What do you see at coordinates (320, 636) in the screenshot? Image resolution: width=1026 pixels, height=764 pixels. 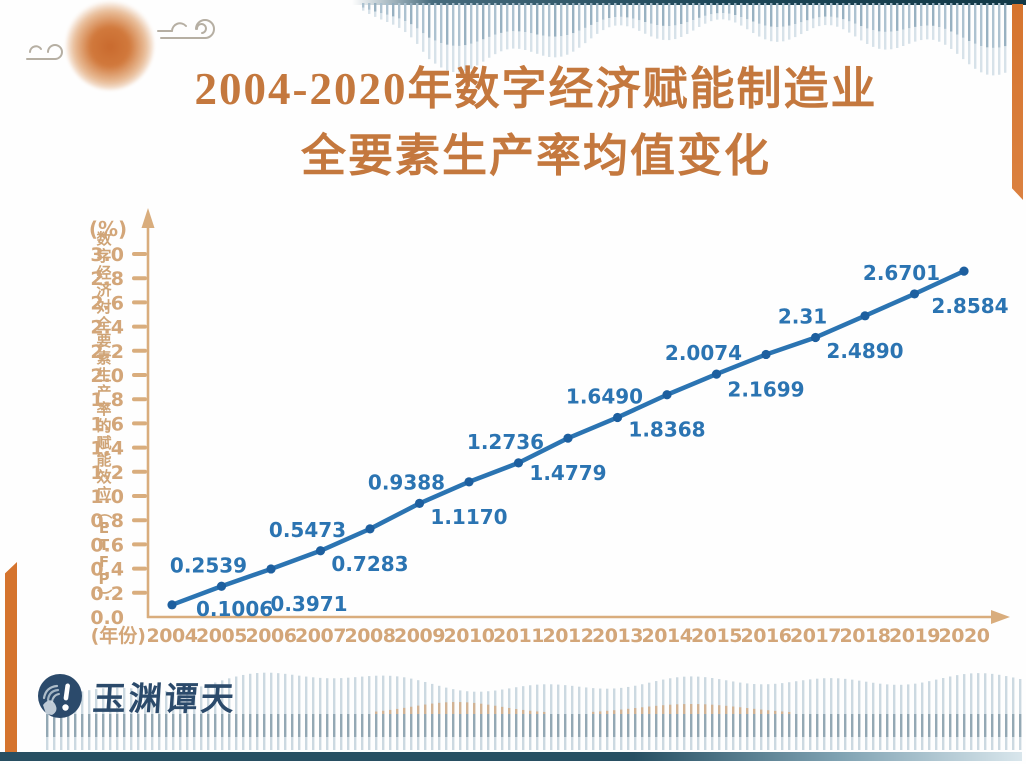 I see `x-year-label: 2007` at bounding box center [320, 636].